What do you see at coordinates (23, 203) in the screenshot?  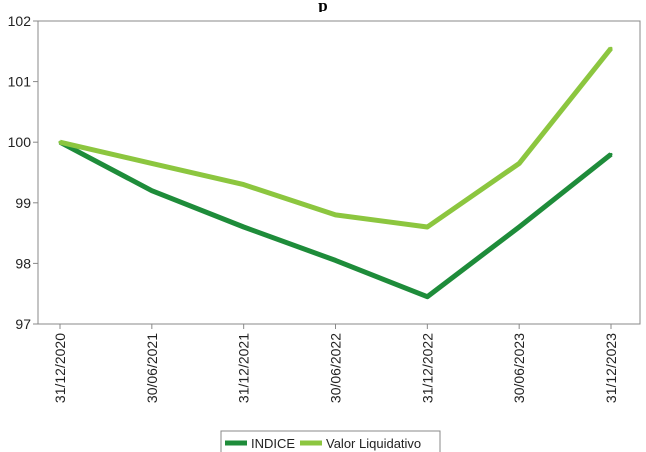 I see `y-tick-label: 99` at bounding box center [23, 203].